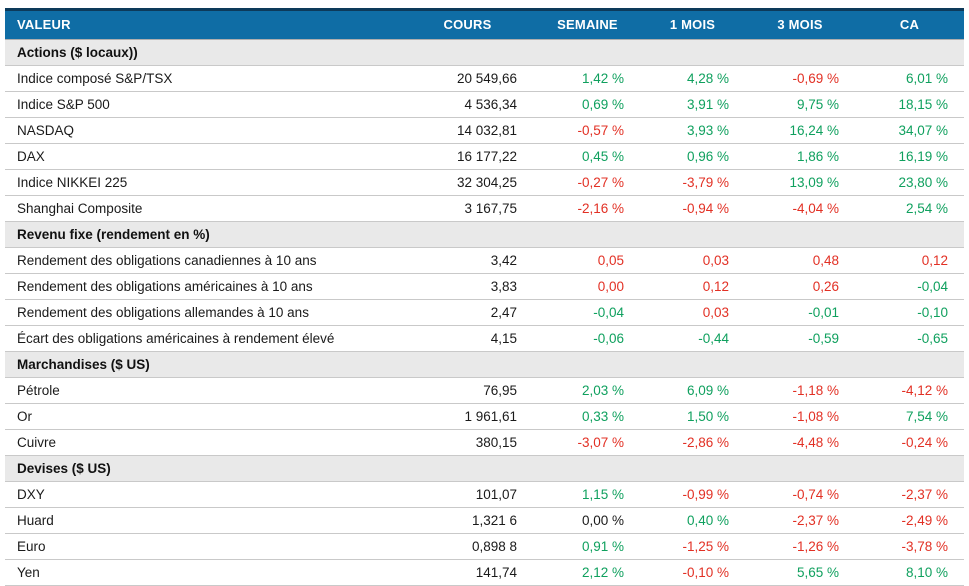  Describe the element at coordinates (587, 286) in the screenshot. I see `cell-semaine: 0,00` at that location.